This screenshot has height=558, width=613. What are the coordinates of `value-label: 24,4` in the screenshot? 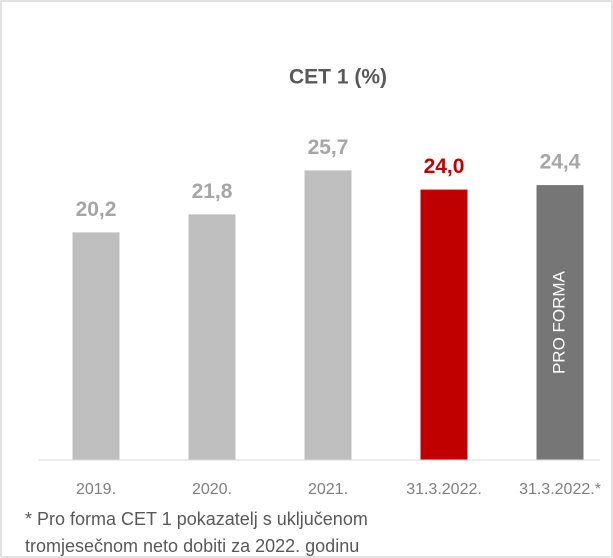 It's located at (560, 162).